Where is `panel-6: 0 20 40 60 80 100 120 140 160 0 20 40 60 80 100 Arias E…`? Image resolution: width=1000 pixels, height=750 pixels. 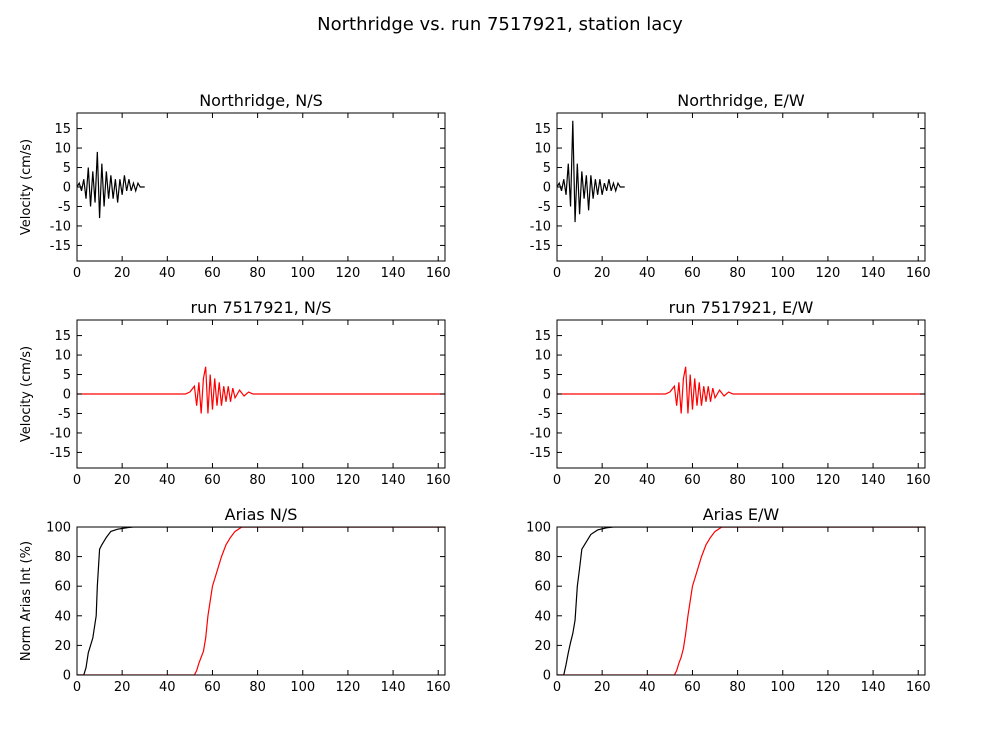 panel-6: 0 20 40 60 80 100 120 140 160 0 20 40 60 80 100 Arias E… is located at coordinates (728, 600).